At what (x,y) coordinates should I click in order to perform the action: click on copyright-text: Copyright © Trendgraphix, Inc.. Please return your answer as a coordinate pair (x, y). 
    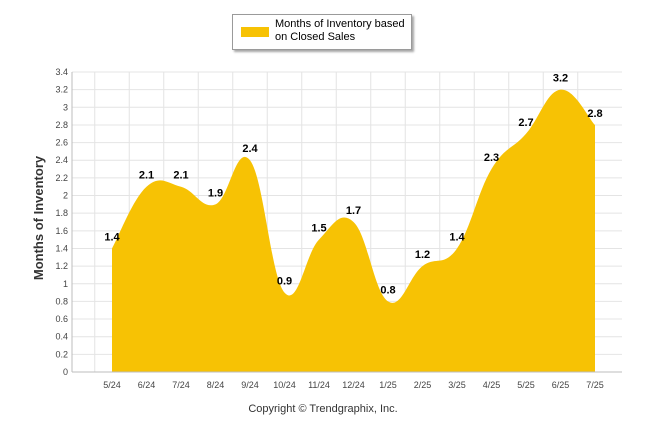
    Looking at the image, I should click on (323, 409).